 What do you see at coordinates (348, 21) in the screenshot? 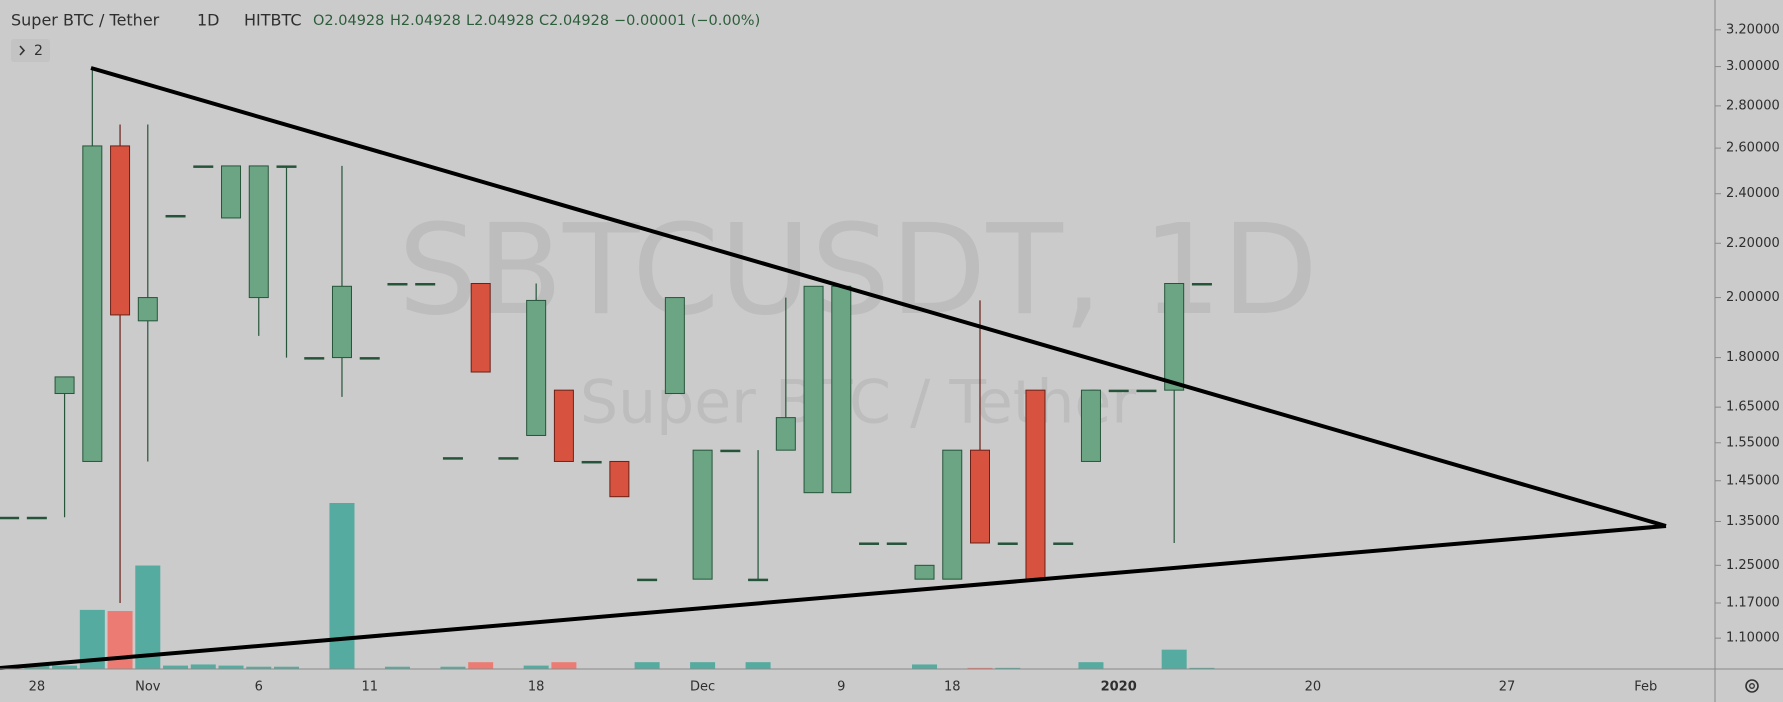
I see `legend-open: O2.04928` at bounding box center [348, 21].